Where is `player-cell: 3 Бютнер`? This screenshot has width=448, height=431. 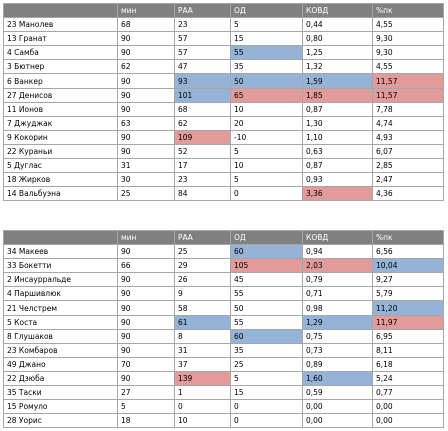
player-cell: 3 Бютнер is located at coordinates (60, 67).